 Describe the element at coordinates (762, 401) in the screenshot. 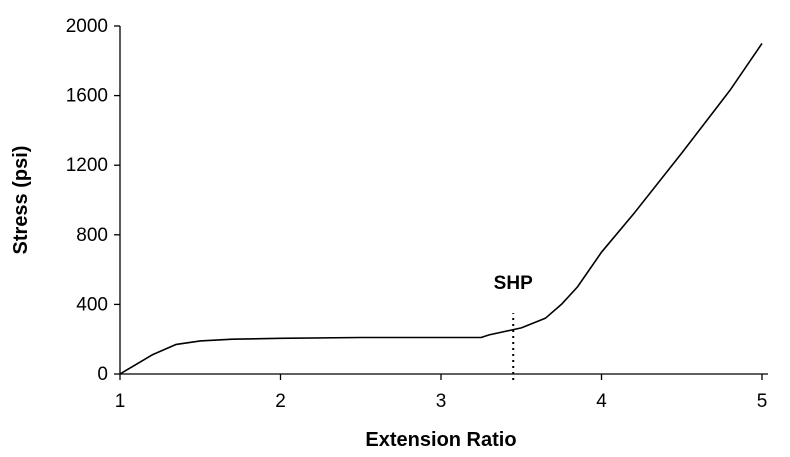

I see `x-tick-label: 5` at that location.